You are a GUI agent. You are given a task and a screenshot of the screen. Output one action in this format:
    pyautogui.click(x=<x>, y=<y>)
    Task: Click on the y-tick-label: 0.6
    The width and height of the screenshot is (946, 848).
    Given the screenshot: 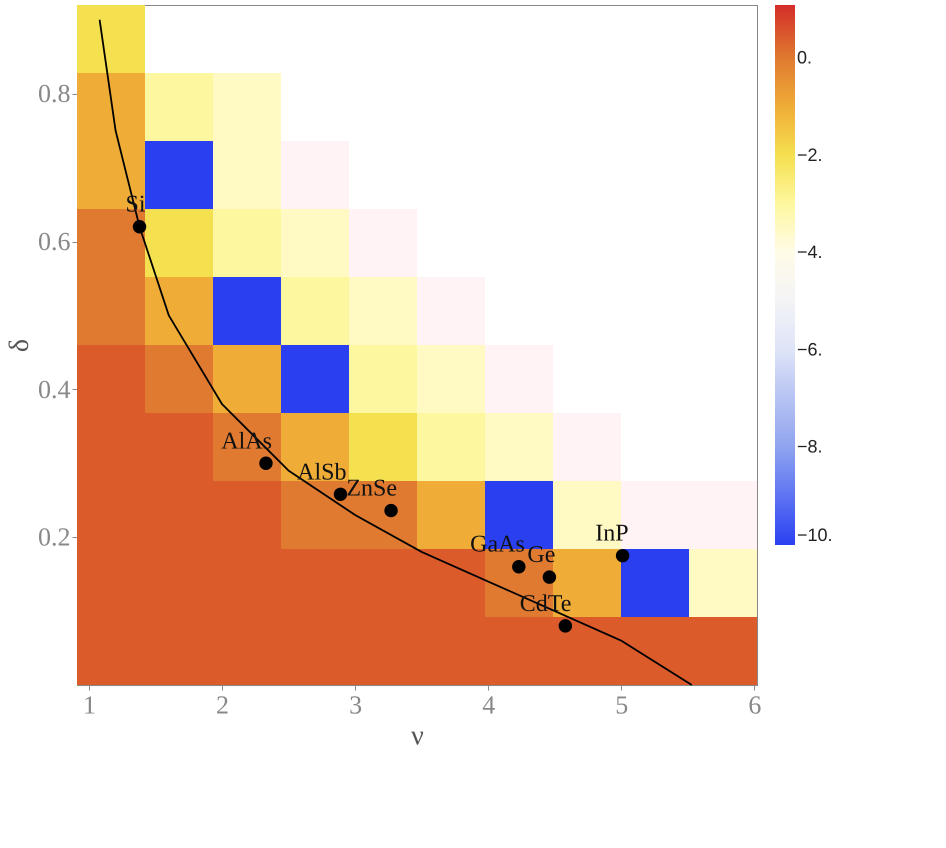 What is the action you would take?
    pyautogui.click(x=54, y=241)
    